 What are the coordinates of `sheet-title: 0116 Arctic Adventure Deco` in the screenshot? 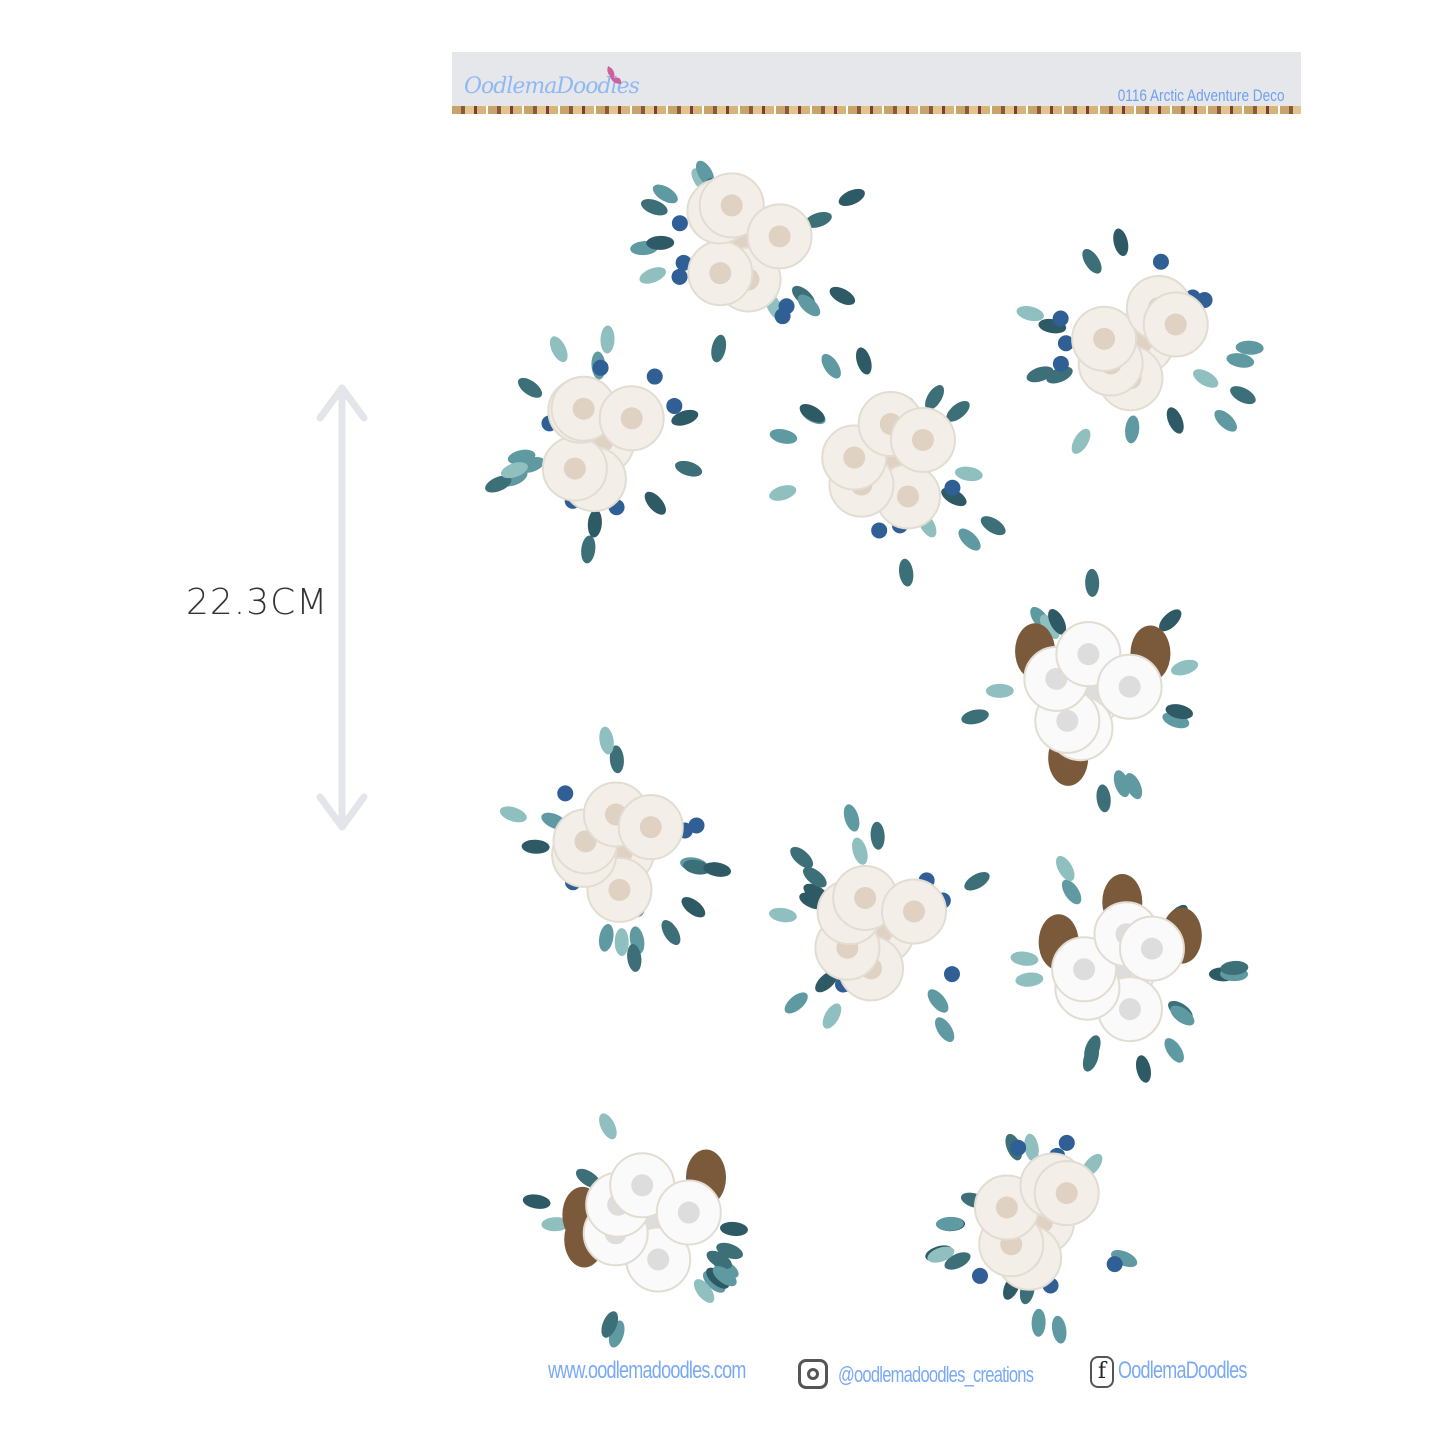 It's located at (1201, 95).